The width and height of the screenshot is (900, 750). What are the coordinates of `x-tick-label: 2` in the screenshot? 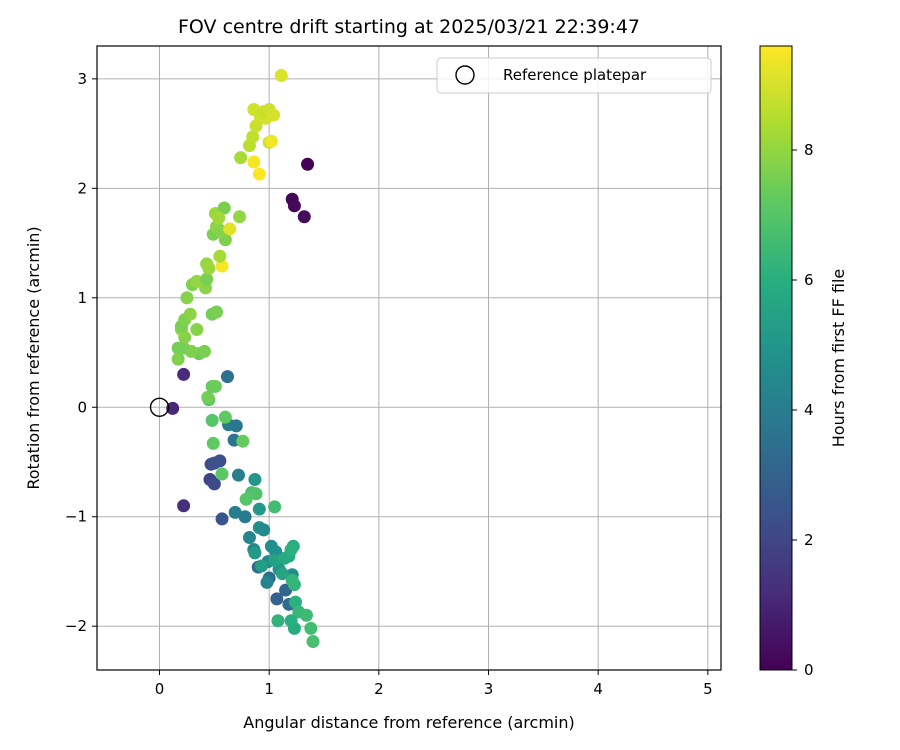 It's located at (379, 689).